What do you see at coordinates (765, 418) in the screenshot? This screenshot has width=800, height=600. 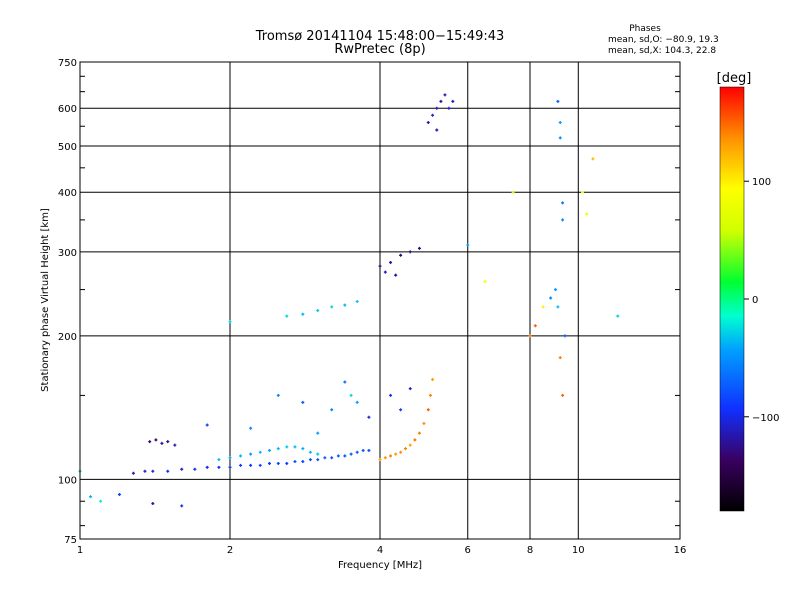 I see `colorbar-tick-label: −100` at bounding box center [765, 418].